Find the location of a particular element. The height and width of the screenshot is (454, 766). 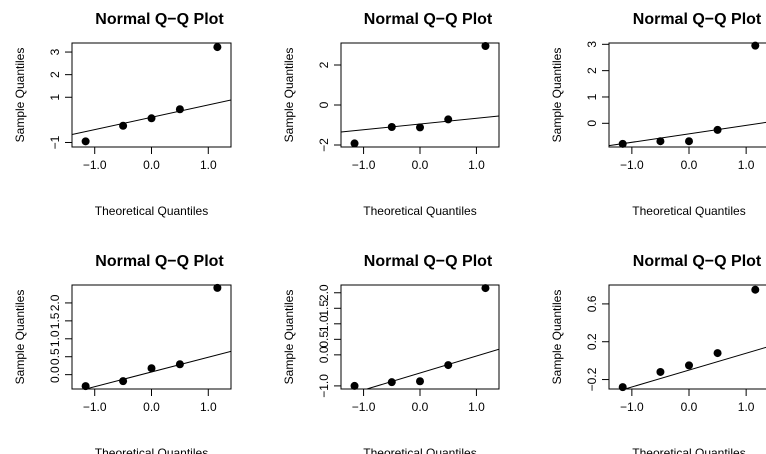

y-tick-label: 0.5 is located at coordinates (324, 339).